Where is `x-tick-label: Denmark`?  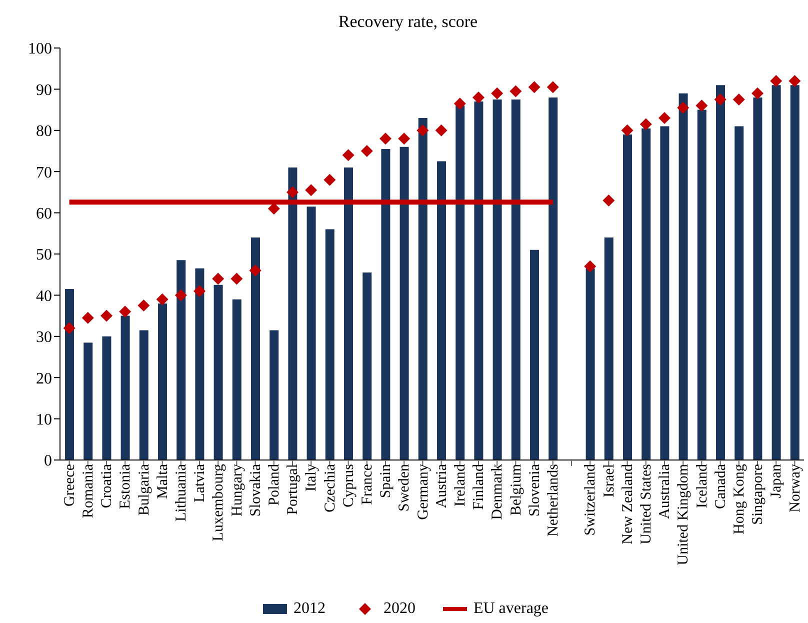 x-tick-label: Denmark is located at coordinates (498, 492).